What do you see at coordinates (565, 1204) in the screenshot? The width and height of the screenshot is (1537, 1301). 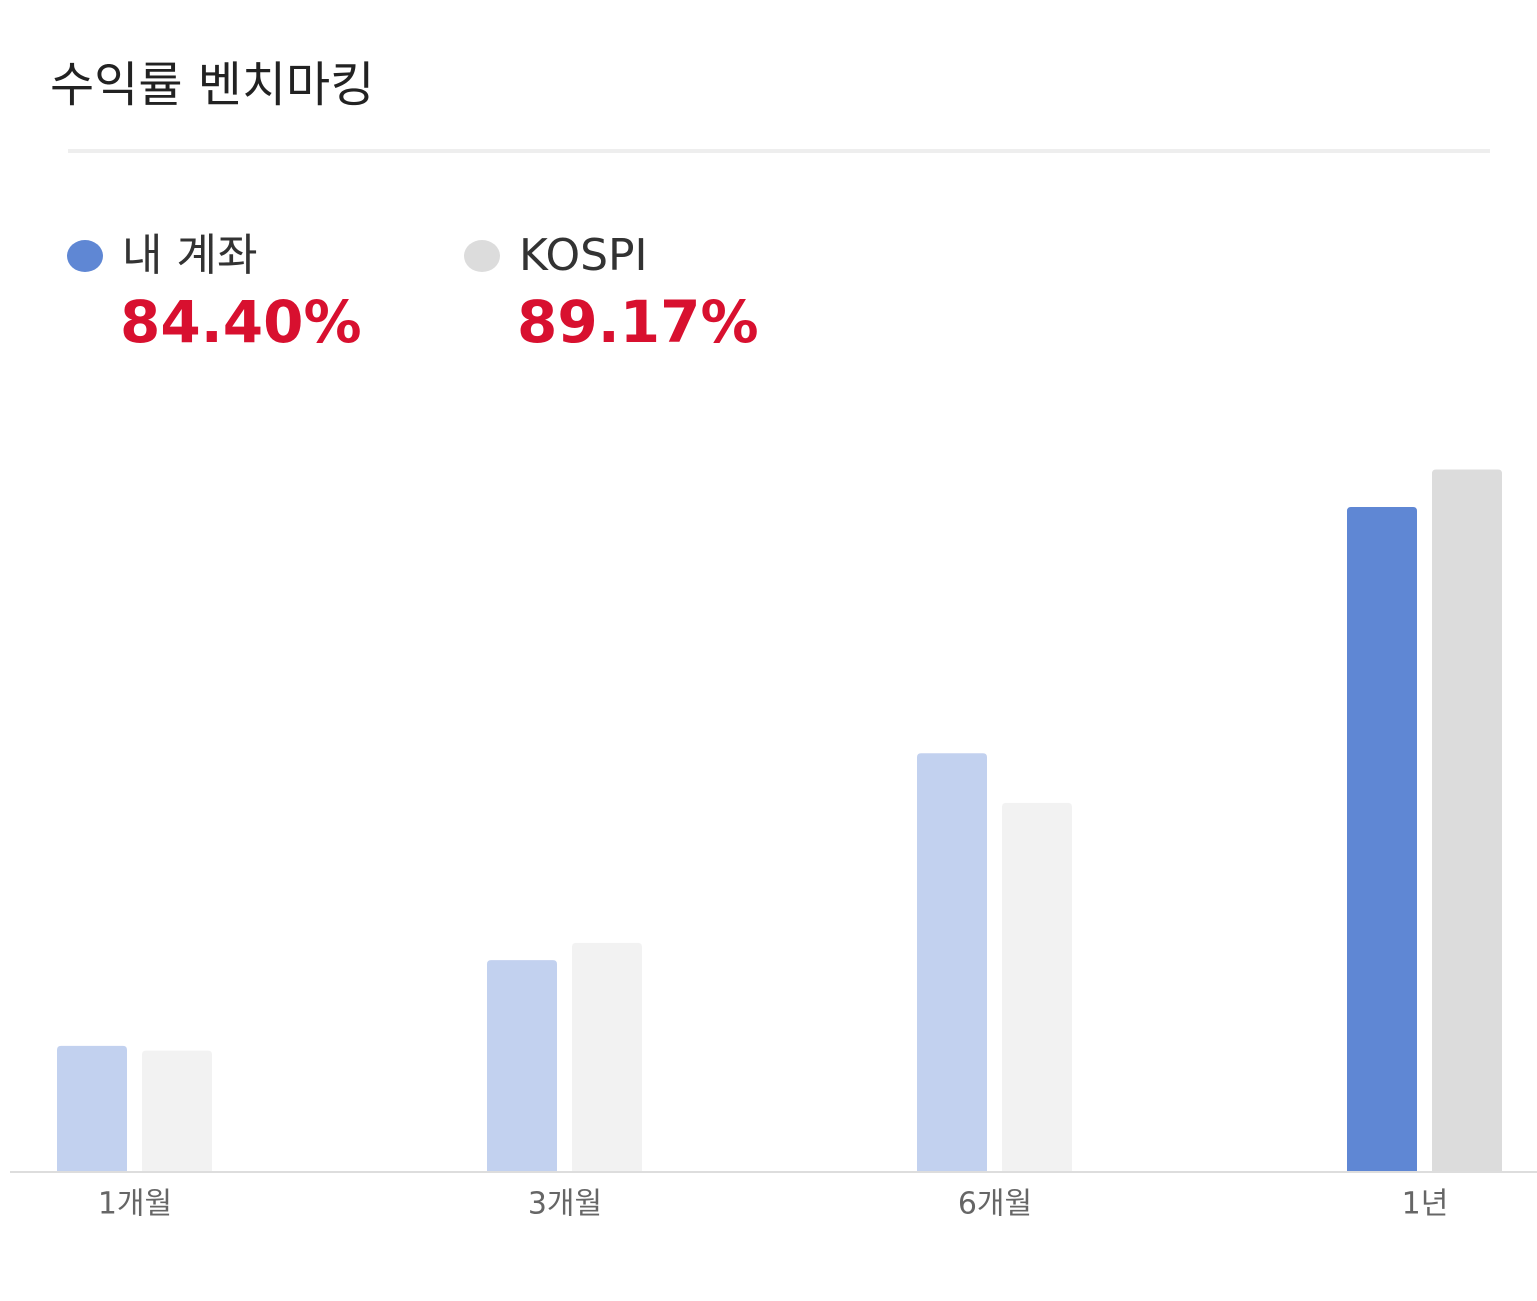 I see `x-tick-label: 3개월` at bounding box center [565, 1204].